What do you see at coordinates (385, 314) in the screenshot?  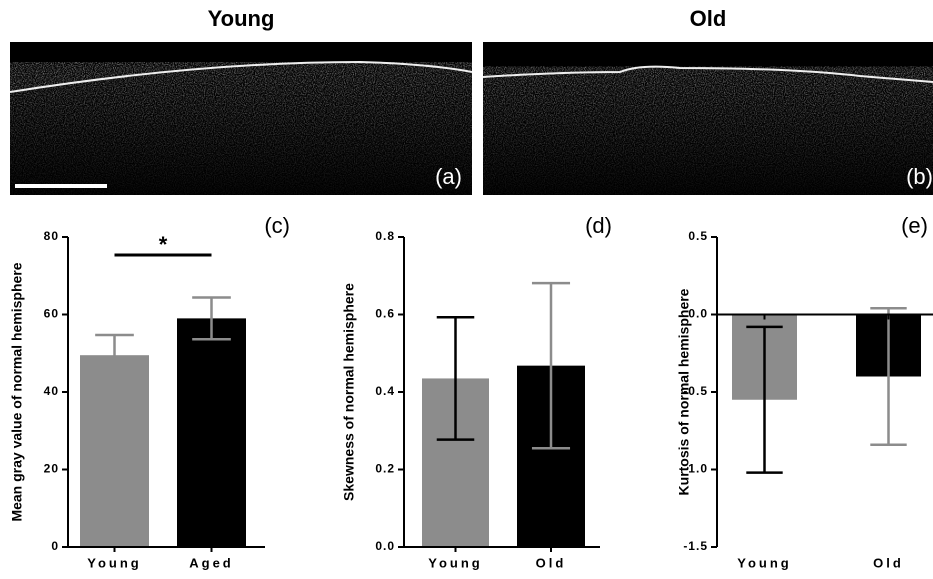 I see `y-tick-label: 0.6` at bounding box center [385, 314].